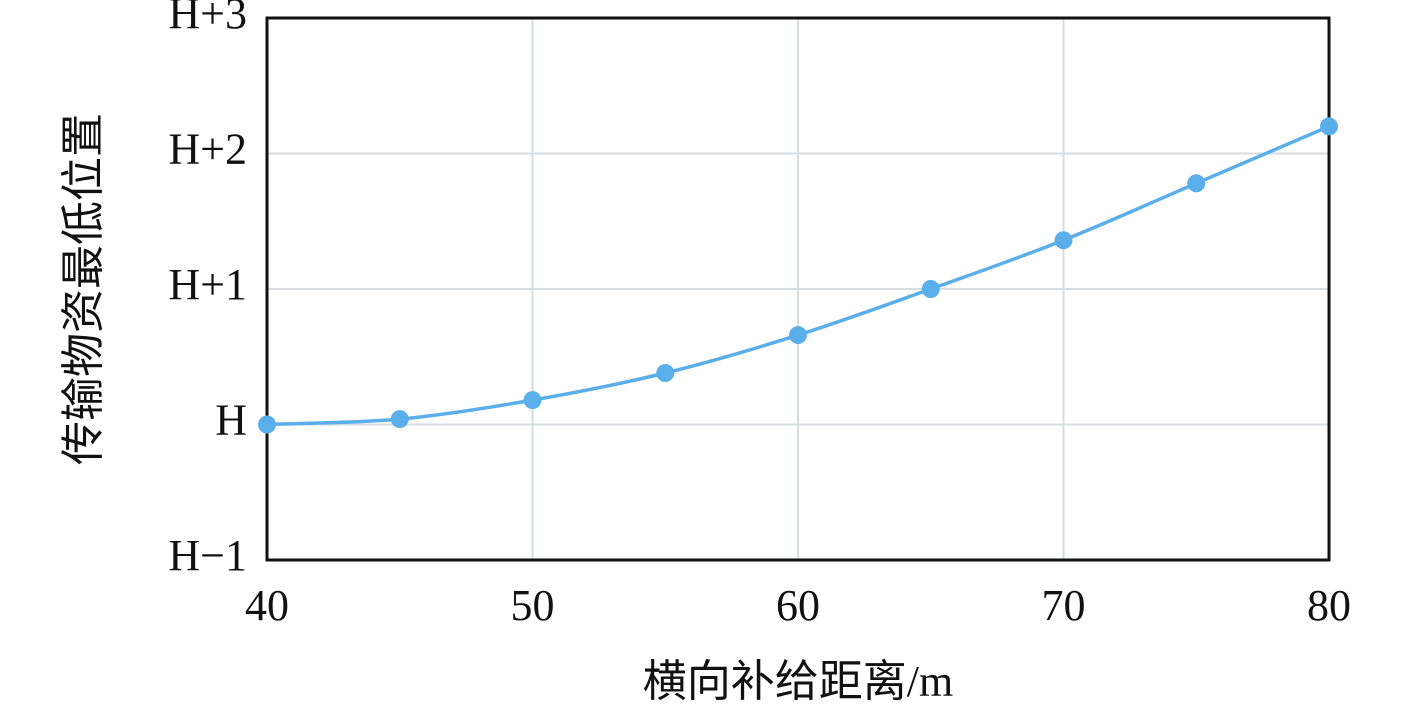 The width and height of the screenshot is (1417, 717). What do you see at coordinates (207, 555) in the screenshot?
I see `y-tick-label: H−1` at bounding box center [207, 555].